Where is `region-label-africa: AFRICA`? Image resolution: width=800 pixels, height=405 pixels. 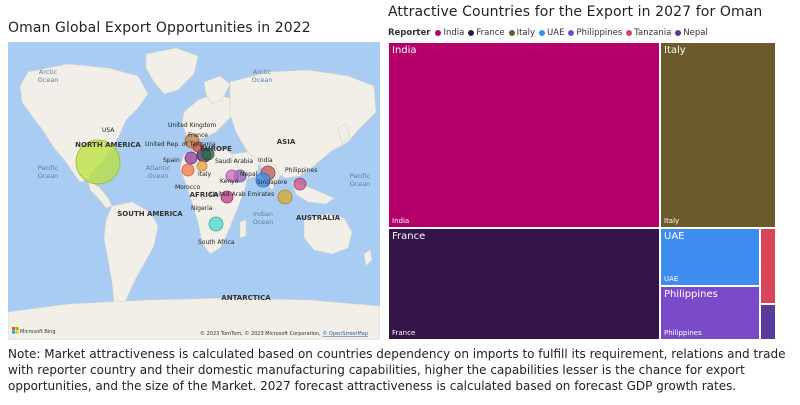 region-label-africa: AFRICA is located at coordinates (204, 195).